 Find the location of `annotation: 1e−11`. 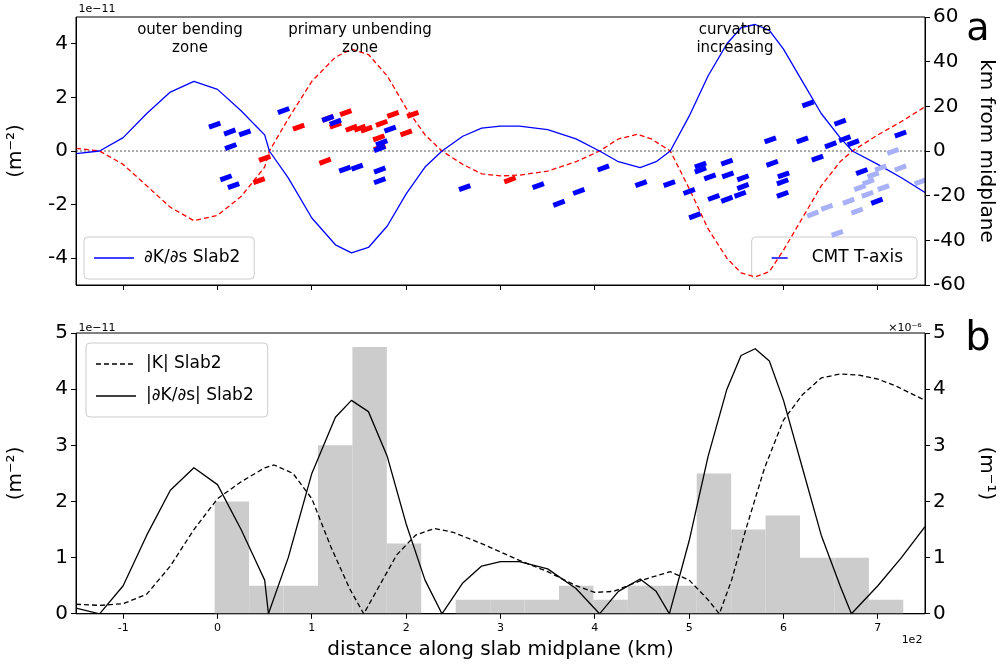

annotation: 1e−11 is located at coordinates (97, 327).